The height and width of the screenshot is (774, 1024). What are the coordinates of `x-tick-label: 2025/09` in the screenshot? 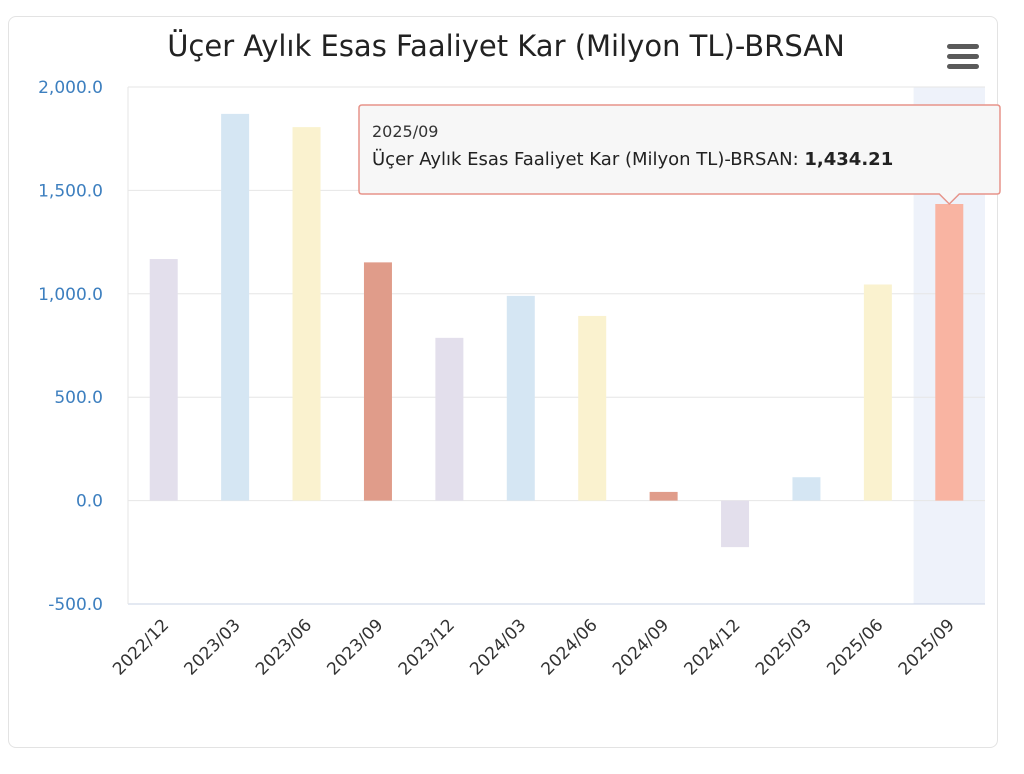 It's located at (927, 647).